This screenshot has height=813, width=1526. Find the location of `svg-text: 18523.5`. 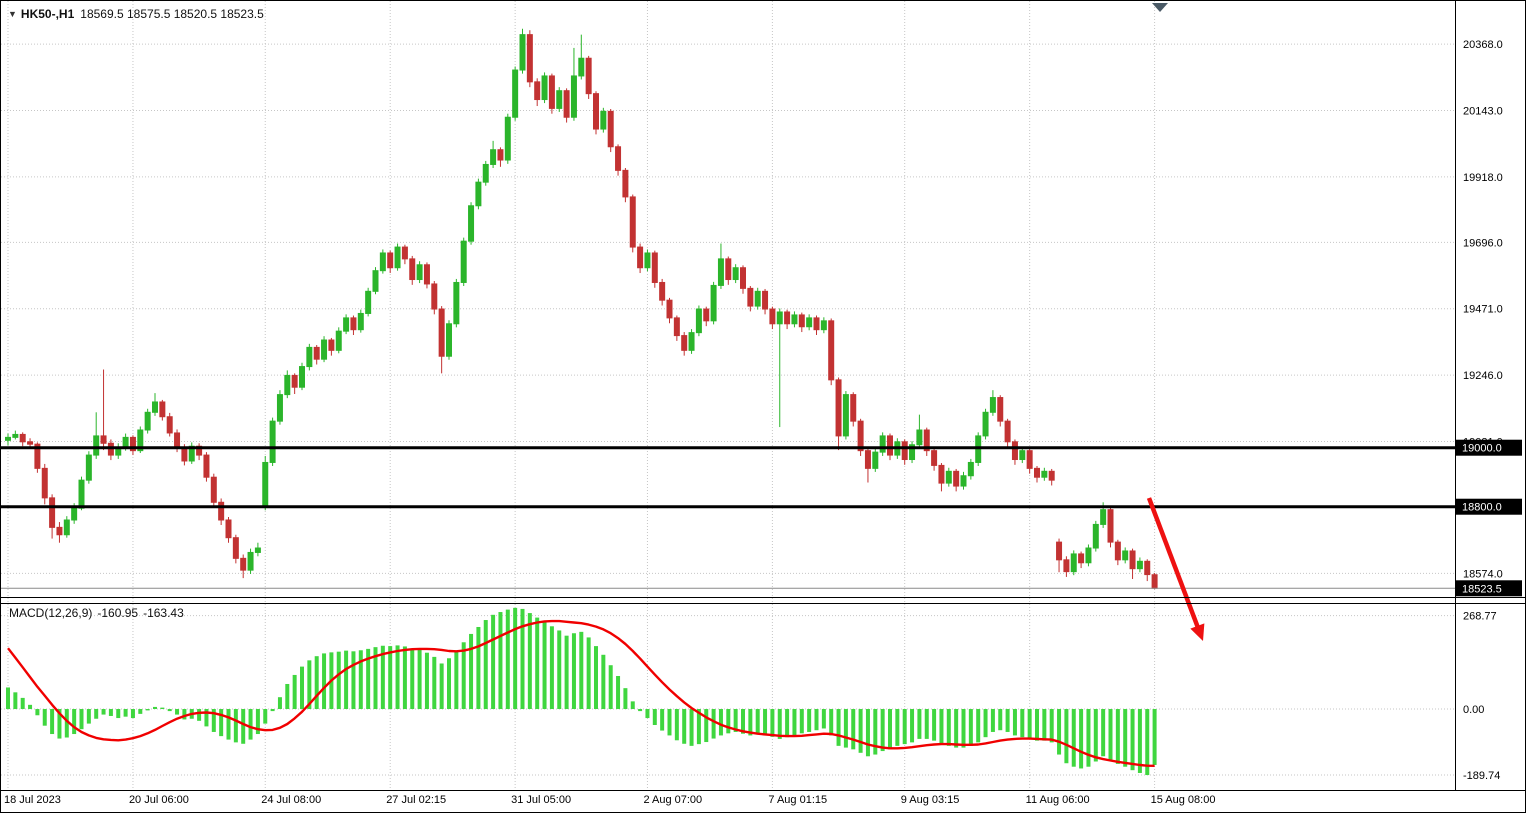

svg-text: 18523.5 is located at coordinates (1482, 589).